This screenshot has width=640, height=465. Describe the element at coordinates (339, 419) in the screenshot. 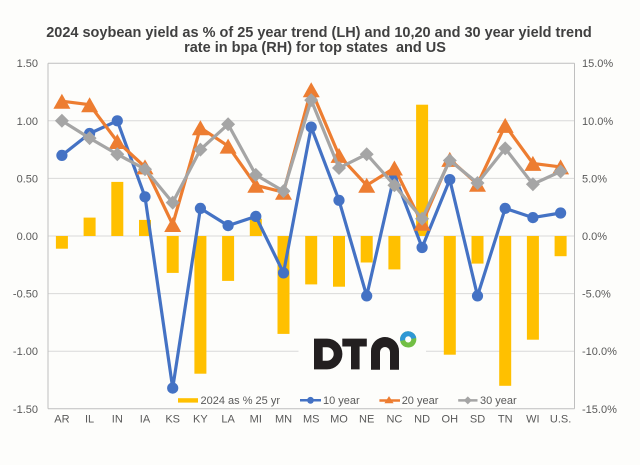

I see `svg-text: MO` at that location.